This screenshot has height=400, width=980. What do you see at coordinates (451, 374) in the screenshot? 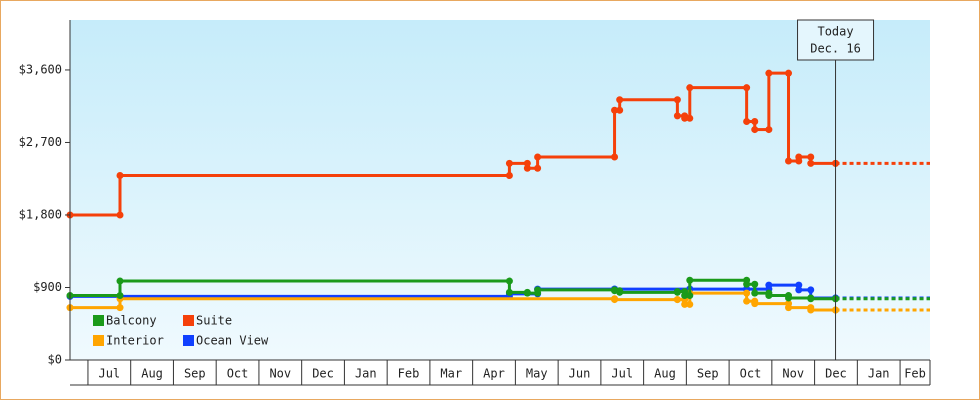
I see `x-tick-label: Mar` at bounding box center [451, 374].